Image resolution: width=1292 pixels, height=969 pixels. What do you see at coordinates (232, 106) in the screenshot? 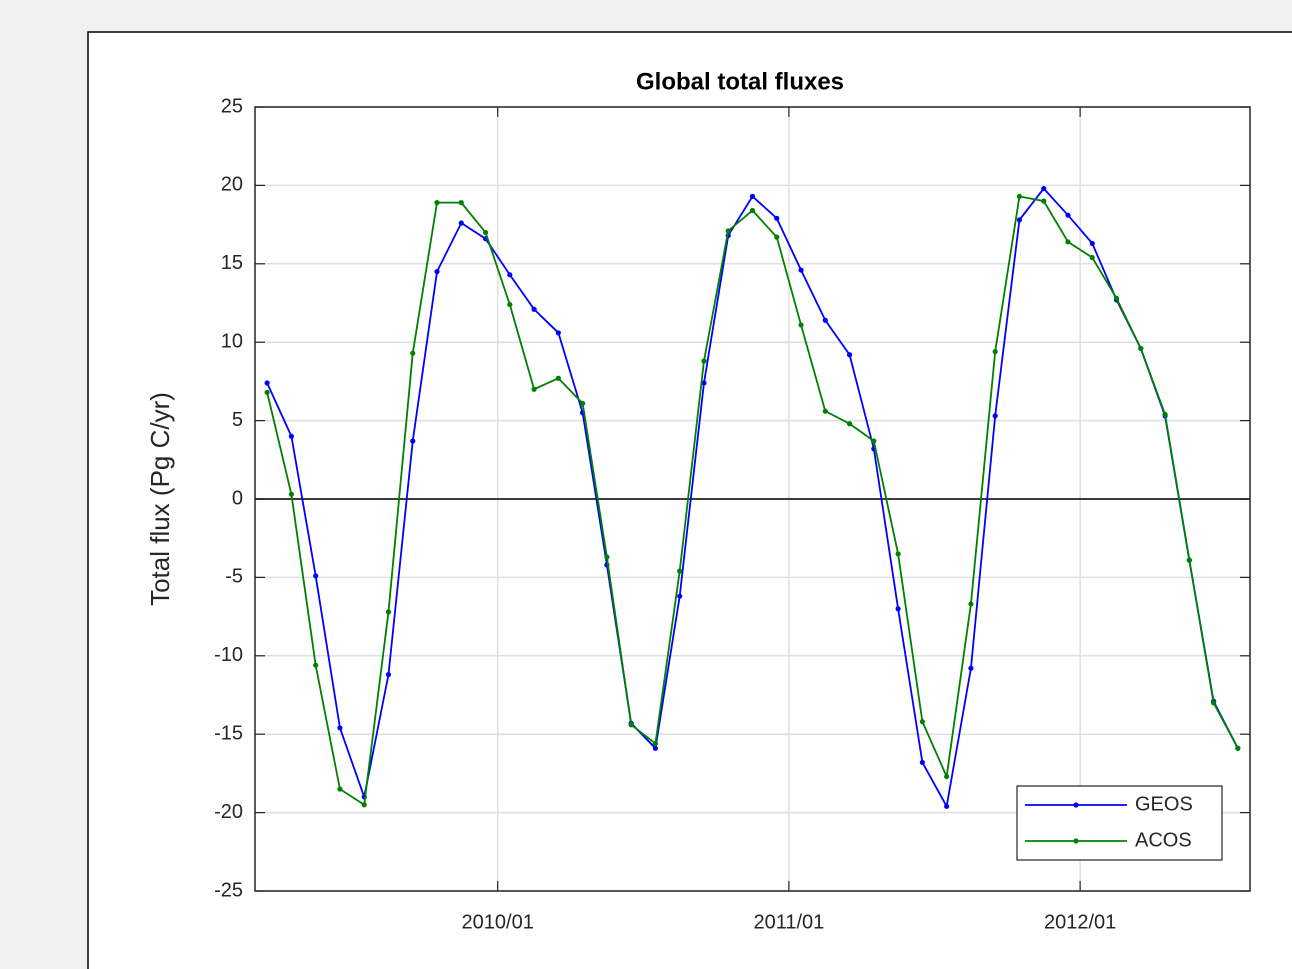
I see `y-tick-label: 25` at bounding box center [232, 106].